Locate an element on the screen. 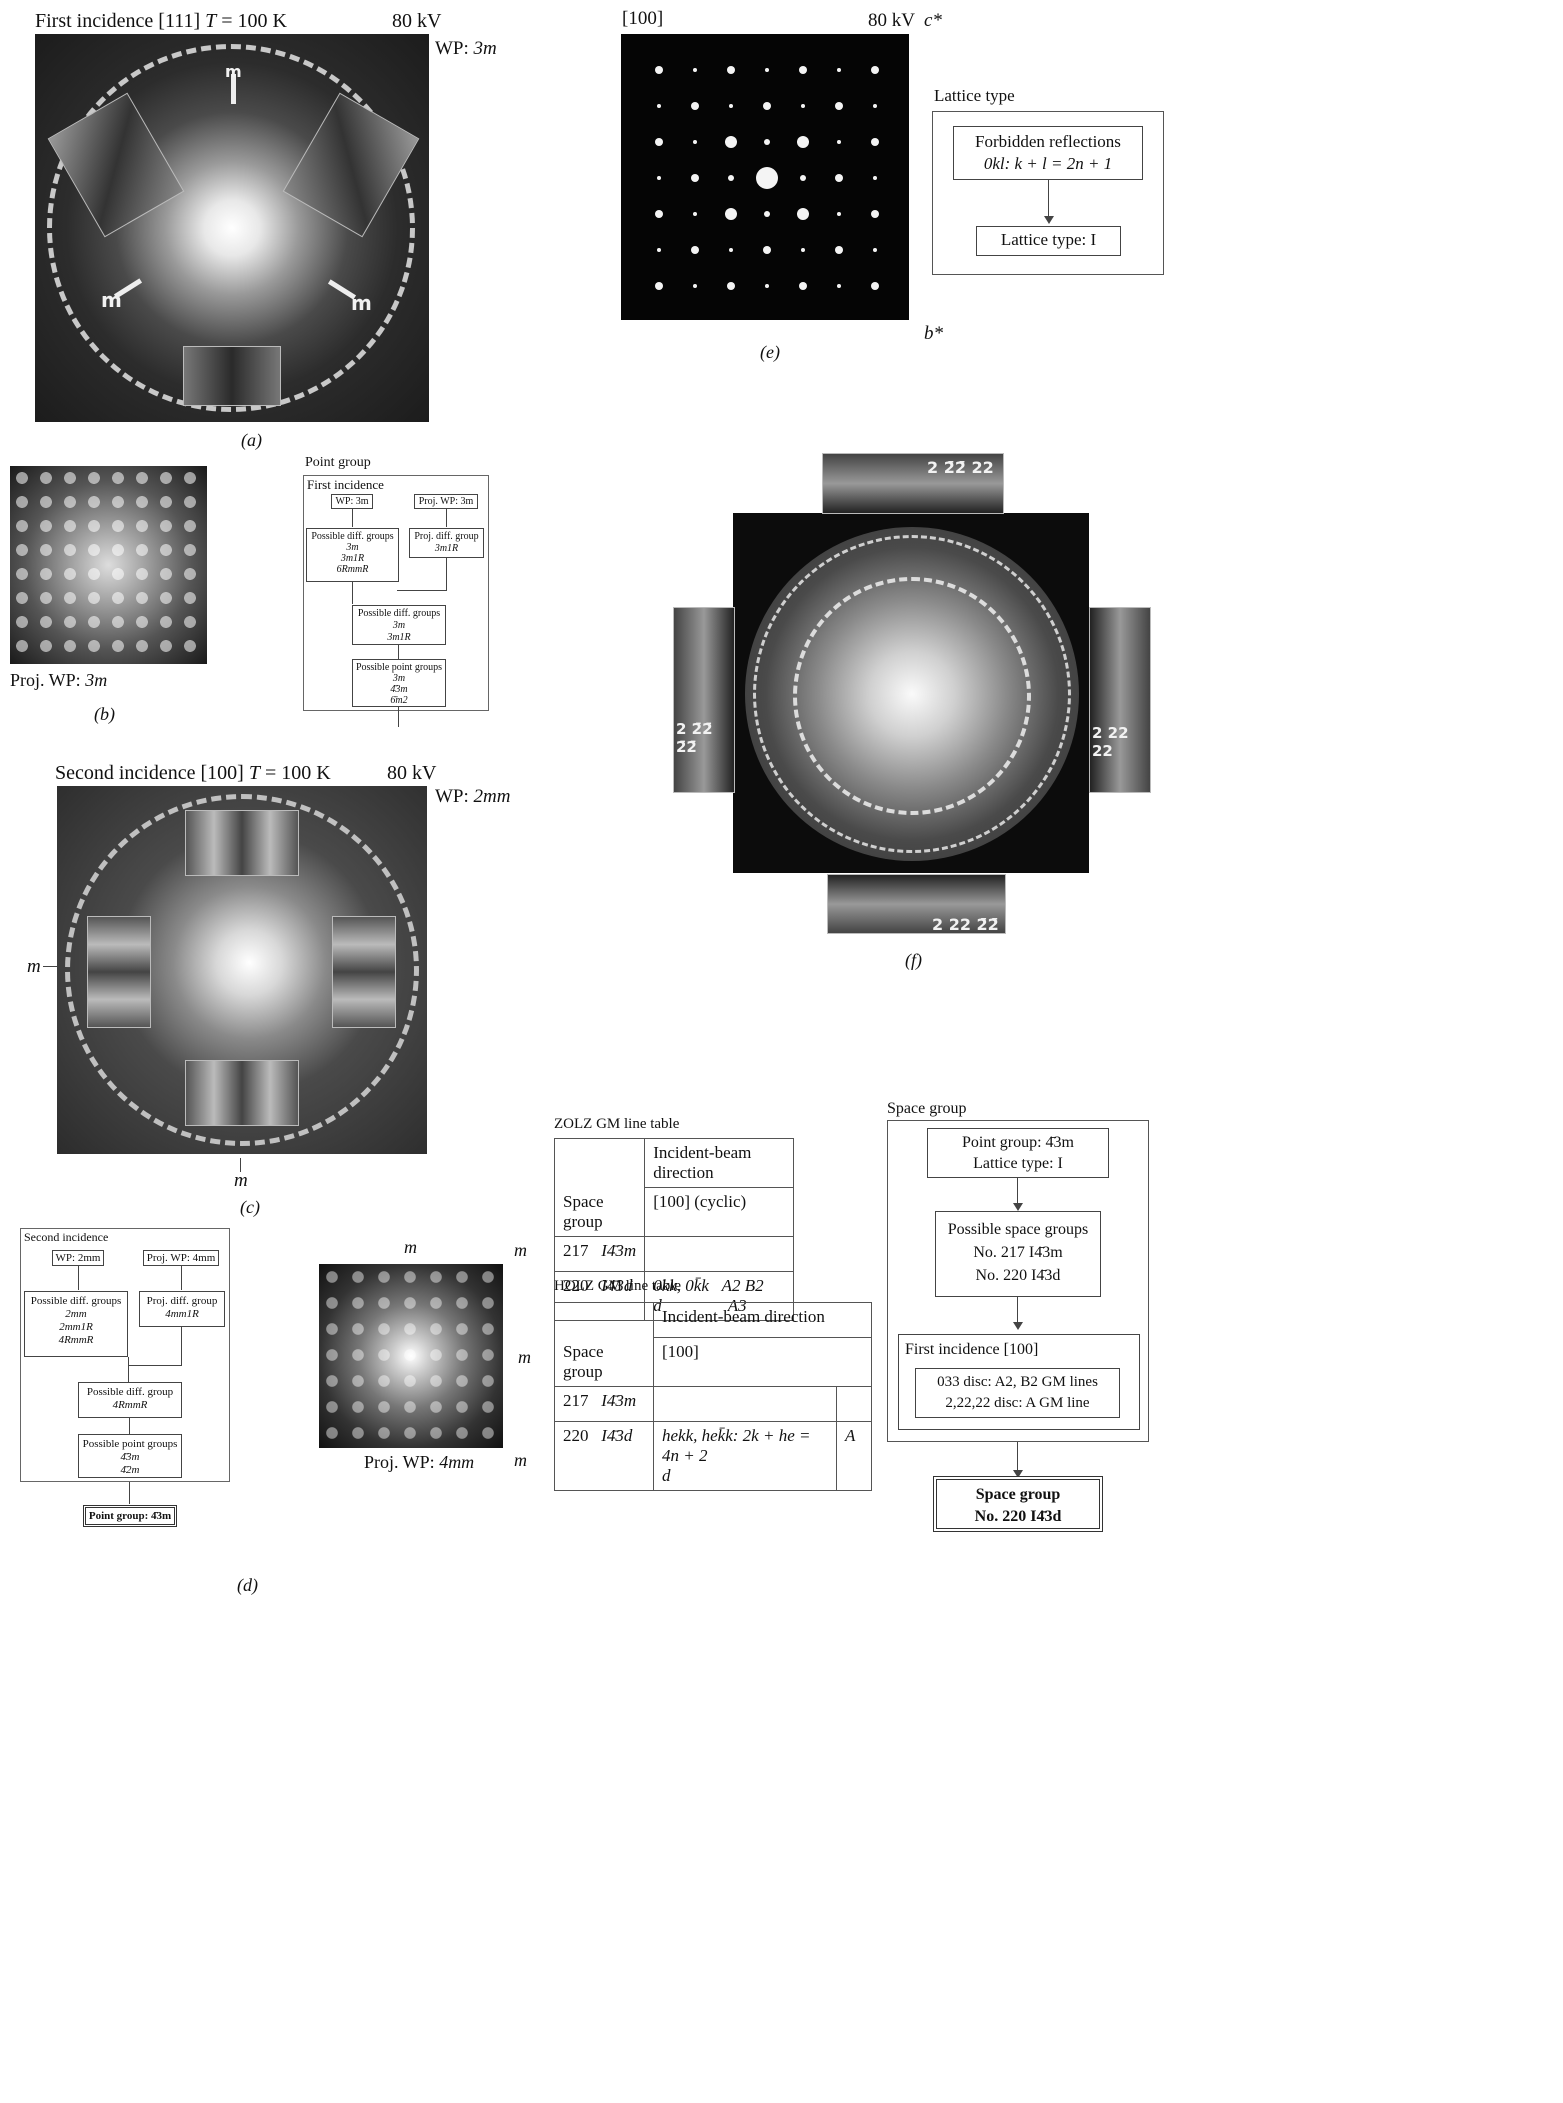 The image size is (1563, 2103). disc-inset-bottom: 2 22 2̄2̄ is located at coordinates (916, 904).